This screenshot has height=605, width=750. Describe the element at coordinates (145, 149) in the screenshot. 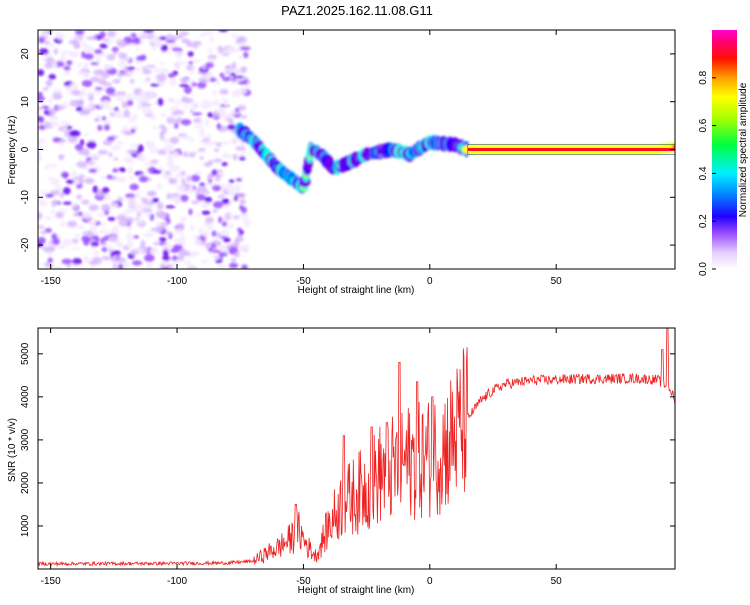

I see `noise-blobs` at that location.